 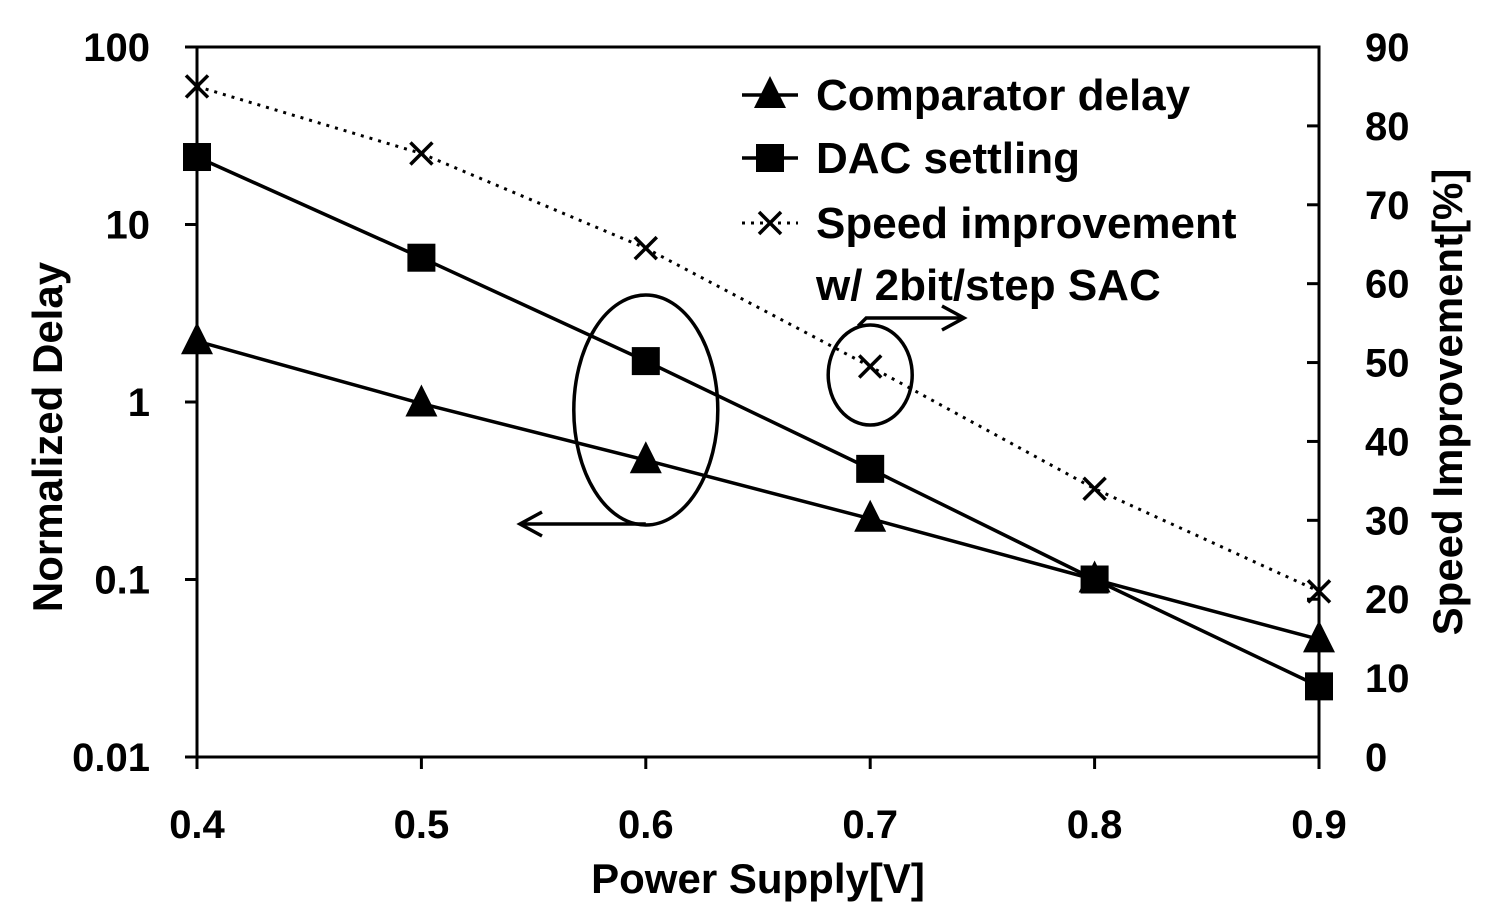 What do you see at coordinates (529, 524) in the screenshot?
I see `left-arrow-head` at bounding box center [529, 524].